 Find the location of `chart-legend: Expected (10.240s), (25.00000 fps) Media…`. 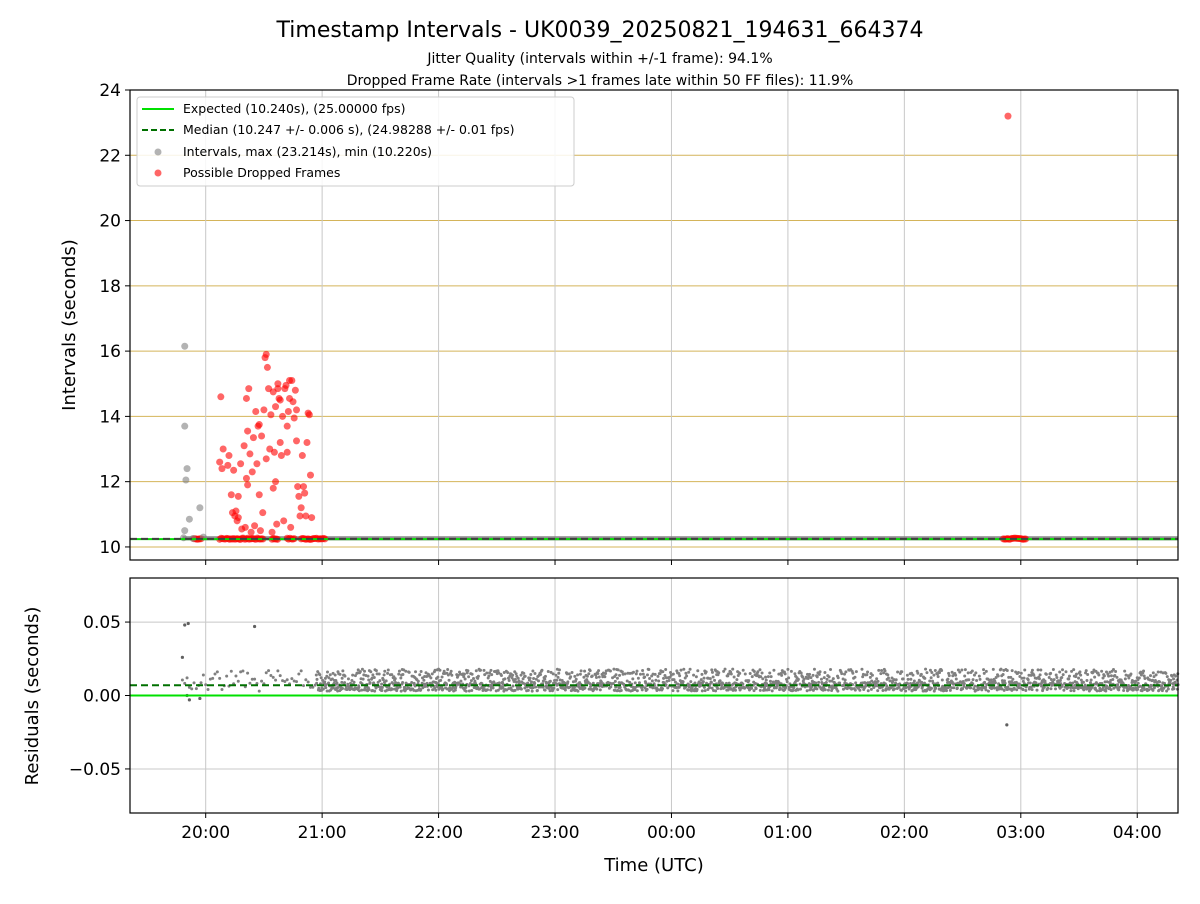

chart-legend: Expected (10.240s), (25.00000 fps) Media… is located at coordinates (355, 141).